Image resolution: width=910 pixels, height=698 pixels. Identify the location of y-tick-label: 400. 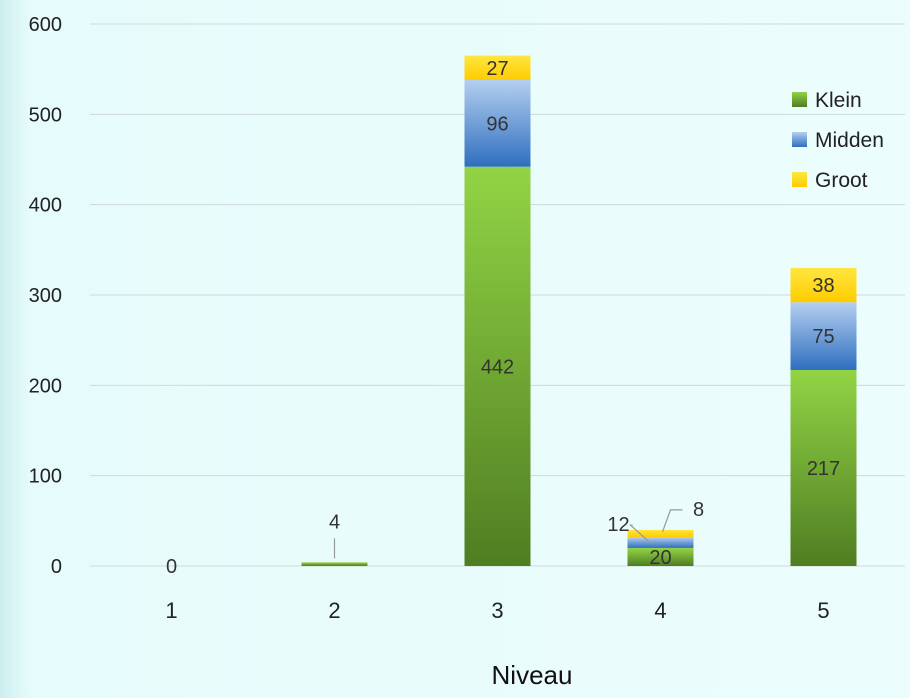
(45, 206).